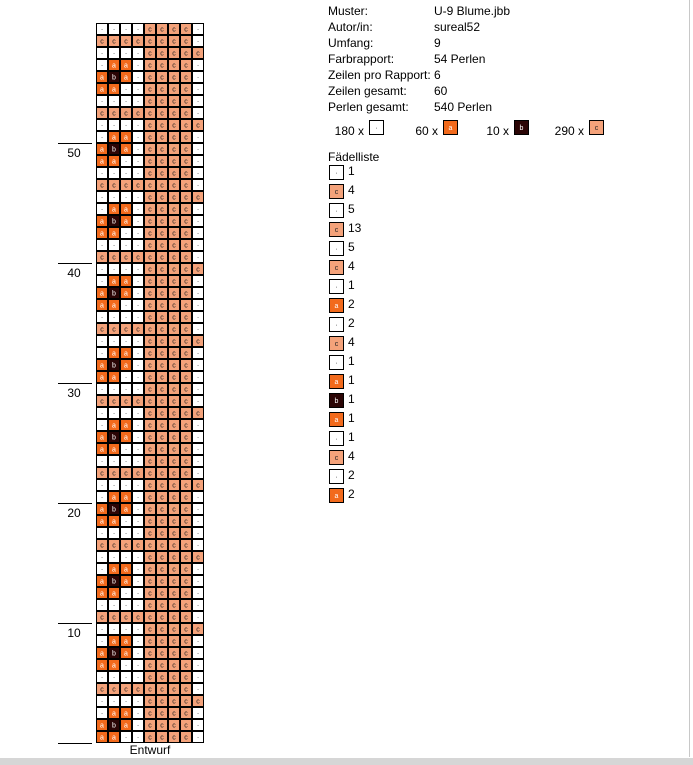 The height and width of the screenshot is (765, 693). I want to click on count-label: 60 x, so click(426, 131).